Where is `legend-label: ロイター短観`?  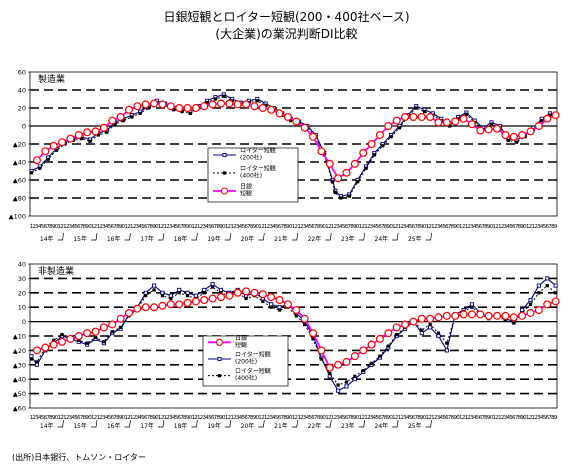 legend-label: ロイター短観 is located at coordinates (253, 355).